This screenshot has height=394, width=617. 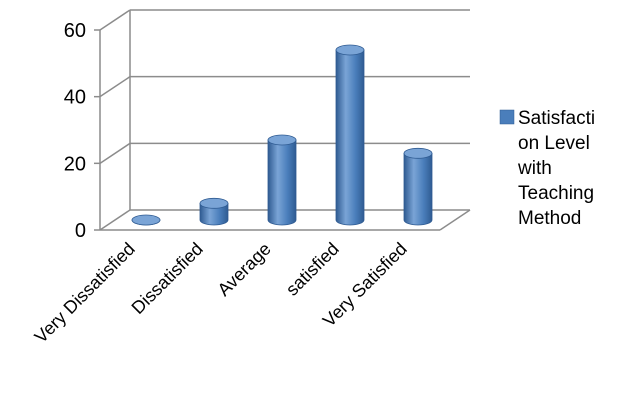 I want to click on legend-label-line: Method, so click(x=549, y=218).